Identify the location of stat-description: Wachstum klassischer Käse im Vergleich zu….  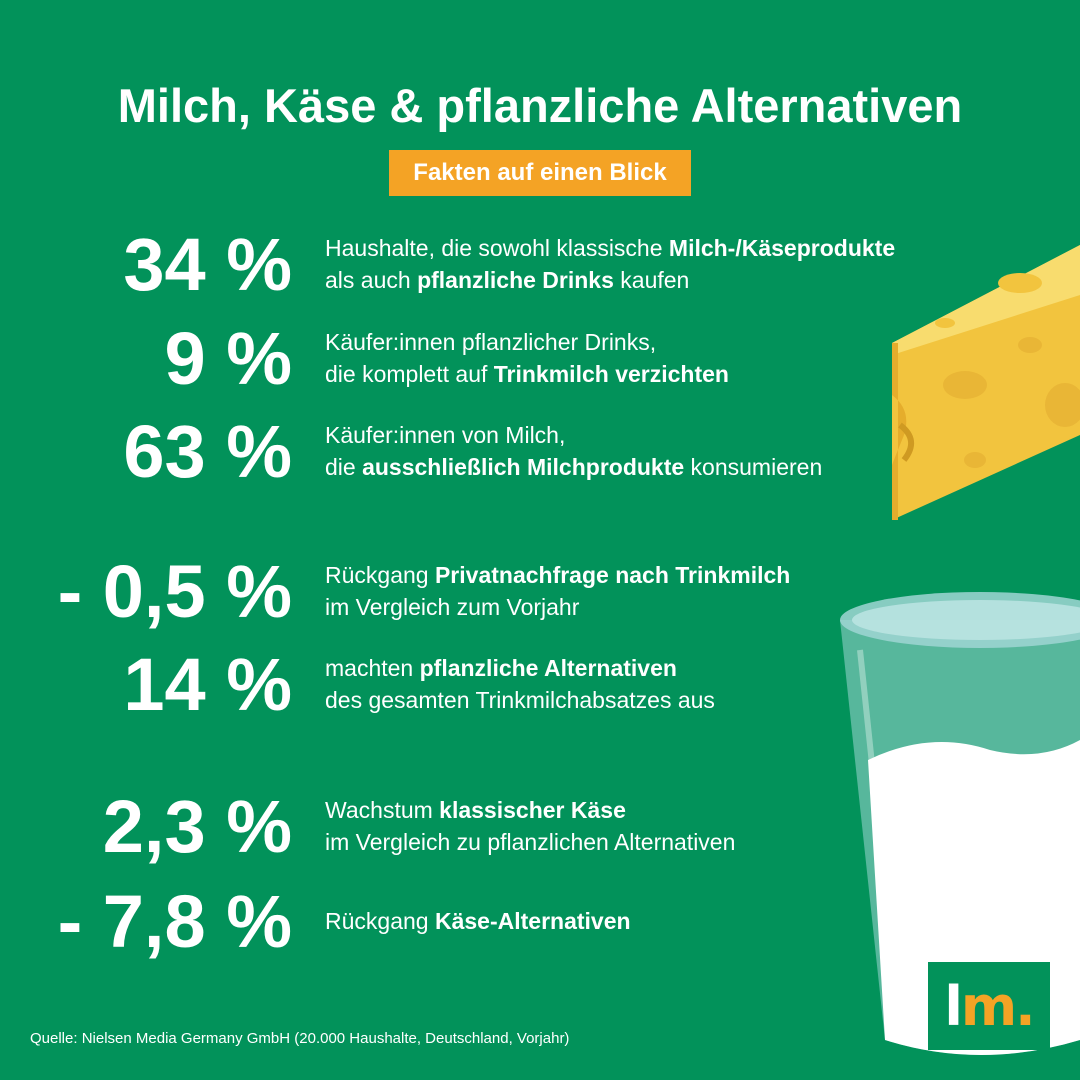
(530, 826).